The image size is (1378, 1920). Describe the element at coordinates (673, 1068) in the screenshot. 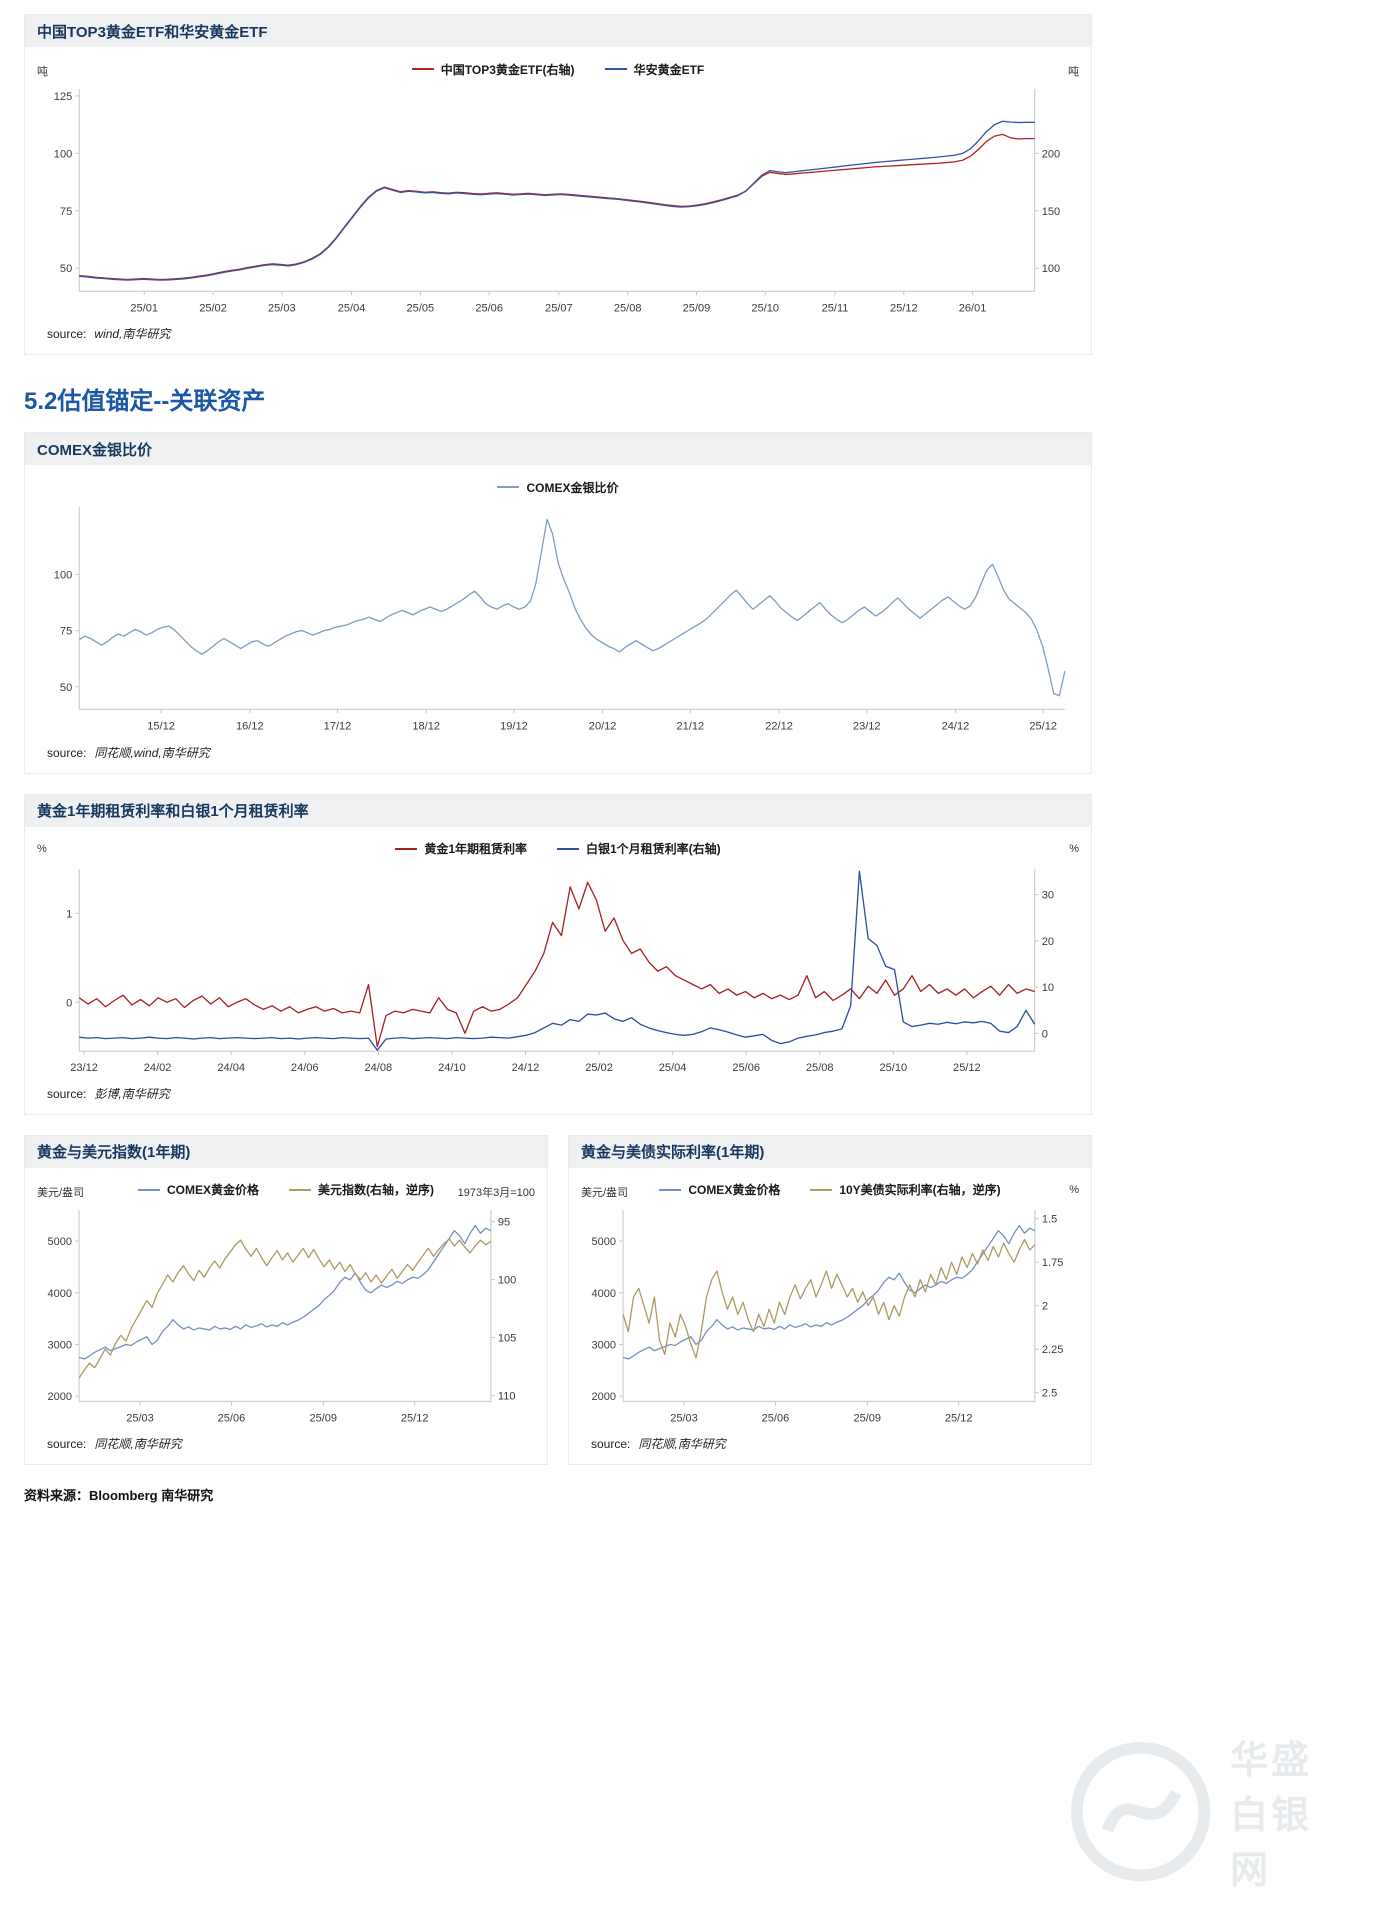

I see `x-axis-tick-label: 25/04` at that location.